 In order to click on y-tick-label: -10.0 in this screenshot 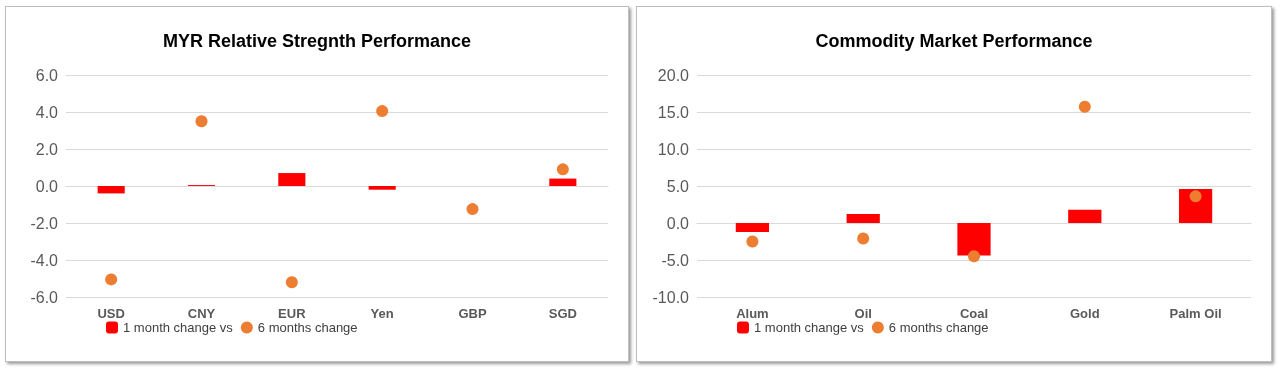, I will do `click(671, 297)`.